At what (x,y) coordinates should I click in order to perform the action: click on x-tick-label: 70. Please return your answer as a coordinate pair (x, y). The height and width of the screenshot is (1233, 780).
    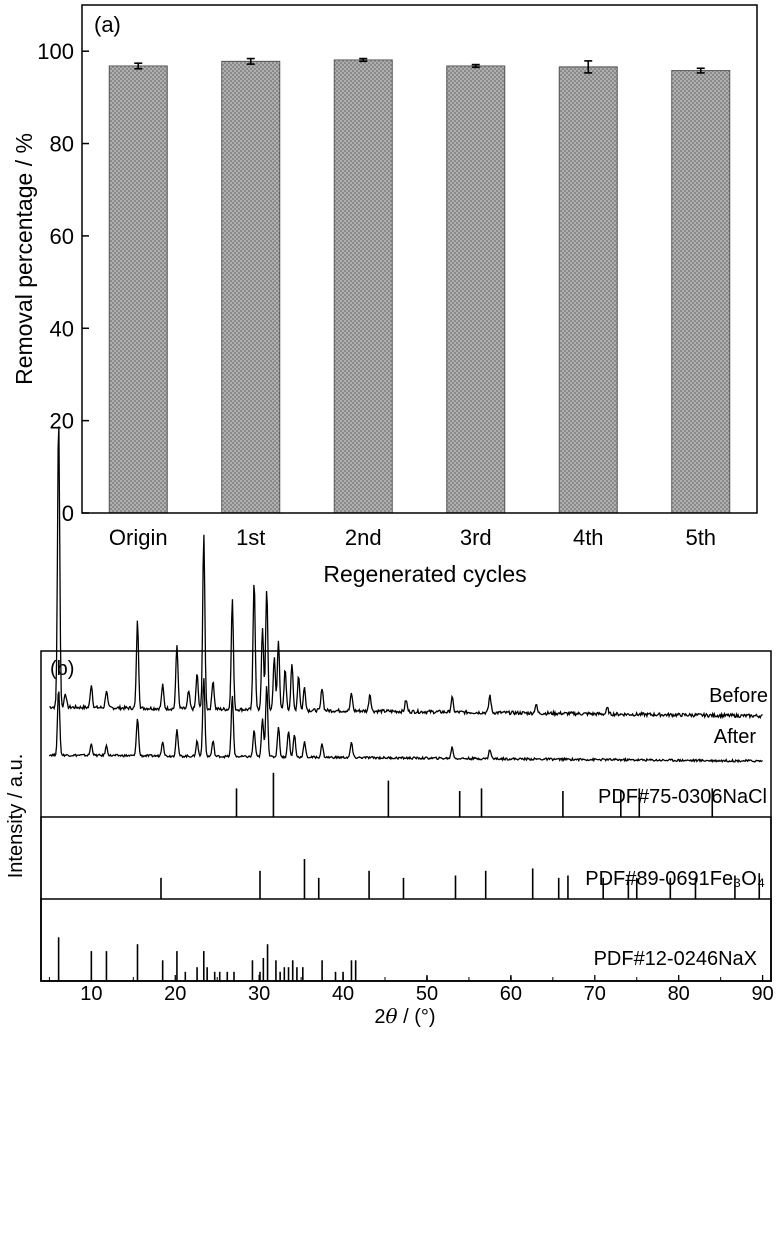
    Looking at the image, I should click on (595, 994).